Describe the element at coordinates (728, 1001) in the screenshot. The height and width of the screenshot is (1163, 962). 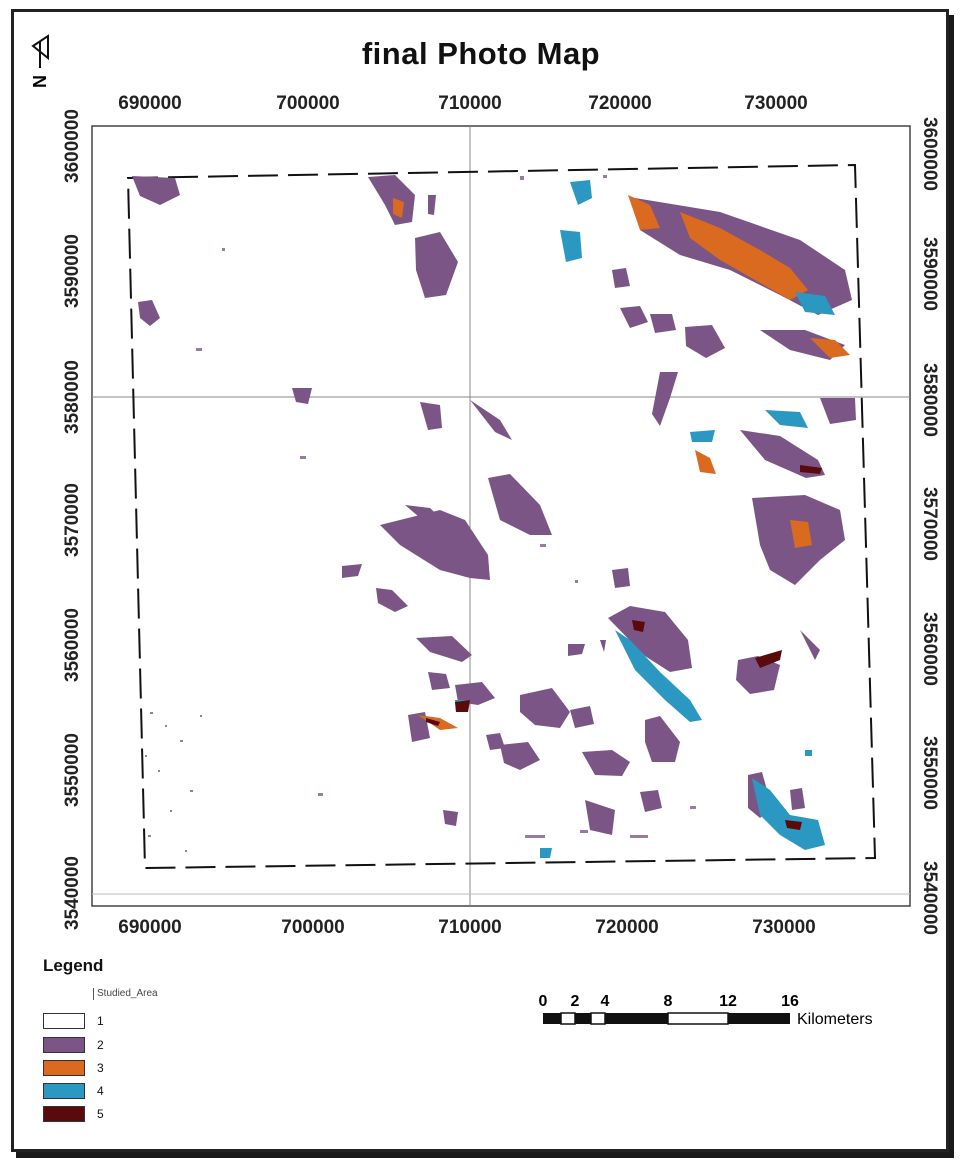
I see `scale-tick: 12` at that location.